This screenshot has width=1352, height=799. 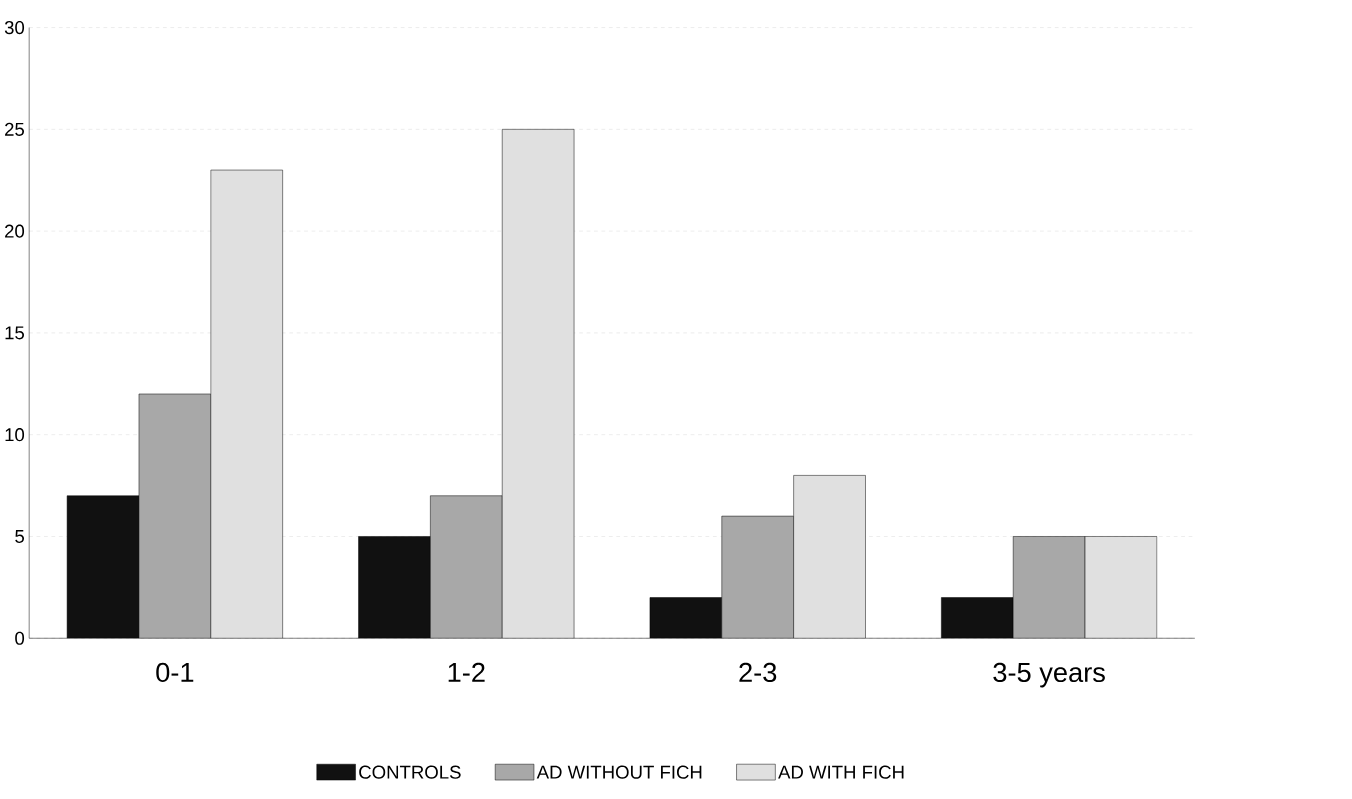 I want to click on y-tick-label: 10, so click(x=15, y=435).